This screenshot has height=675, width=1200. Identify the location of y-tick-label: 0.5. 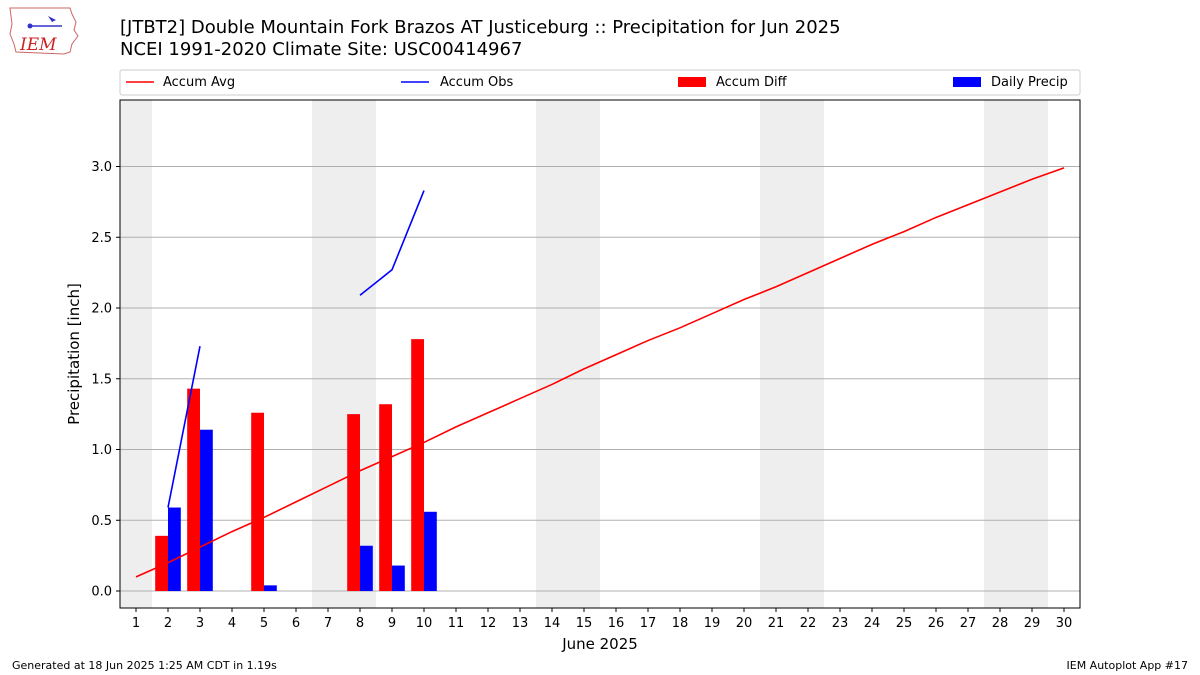
(101, 521).